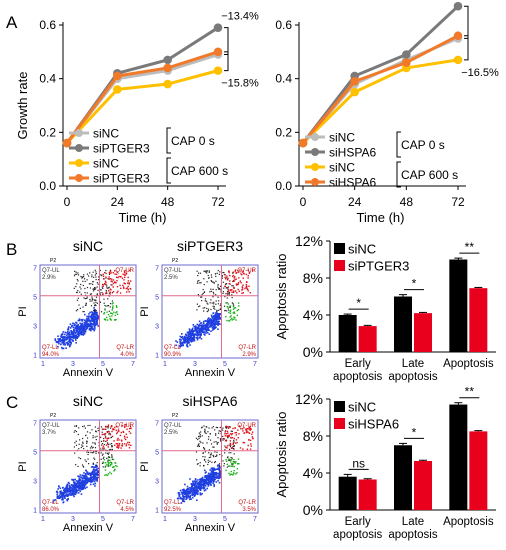 This screenshot has width=506, height=550. Describe the element at coordinates (157, 298) in the screenshot. I see `flow-y-tick-label: 5` at that location.